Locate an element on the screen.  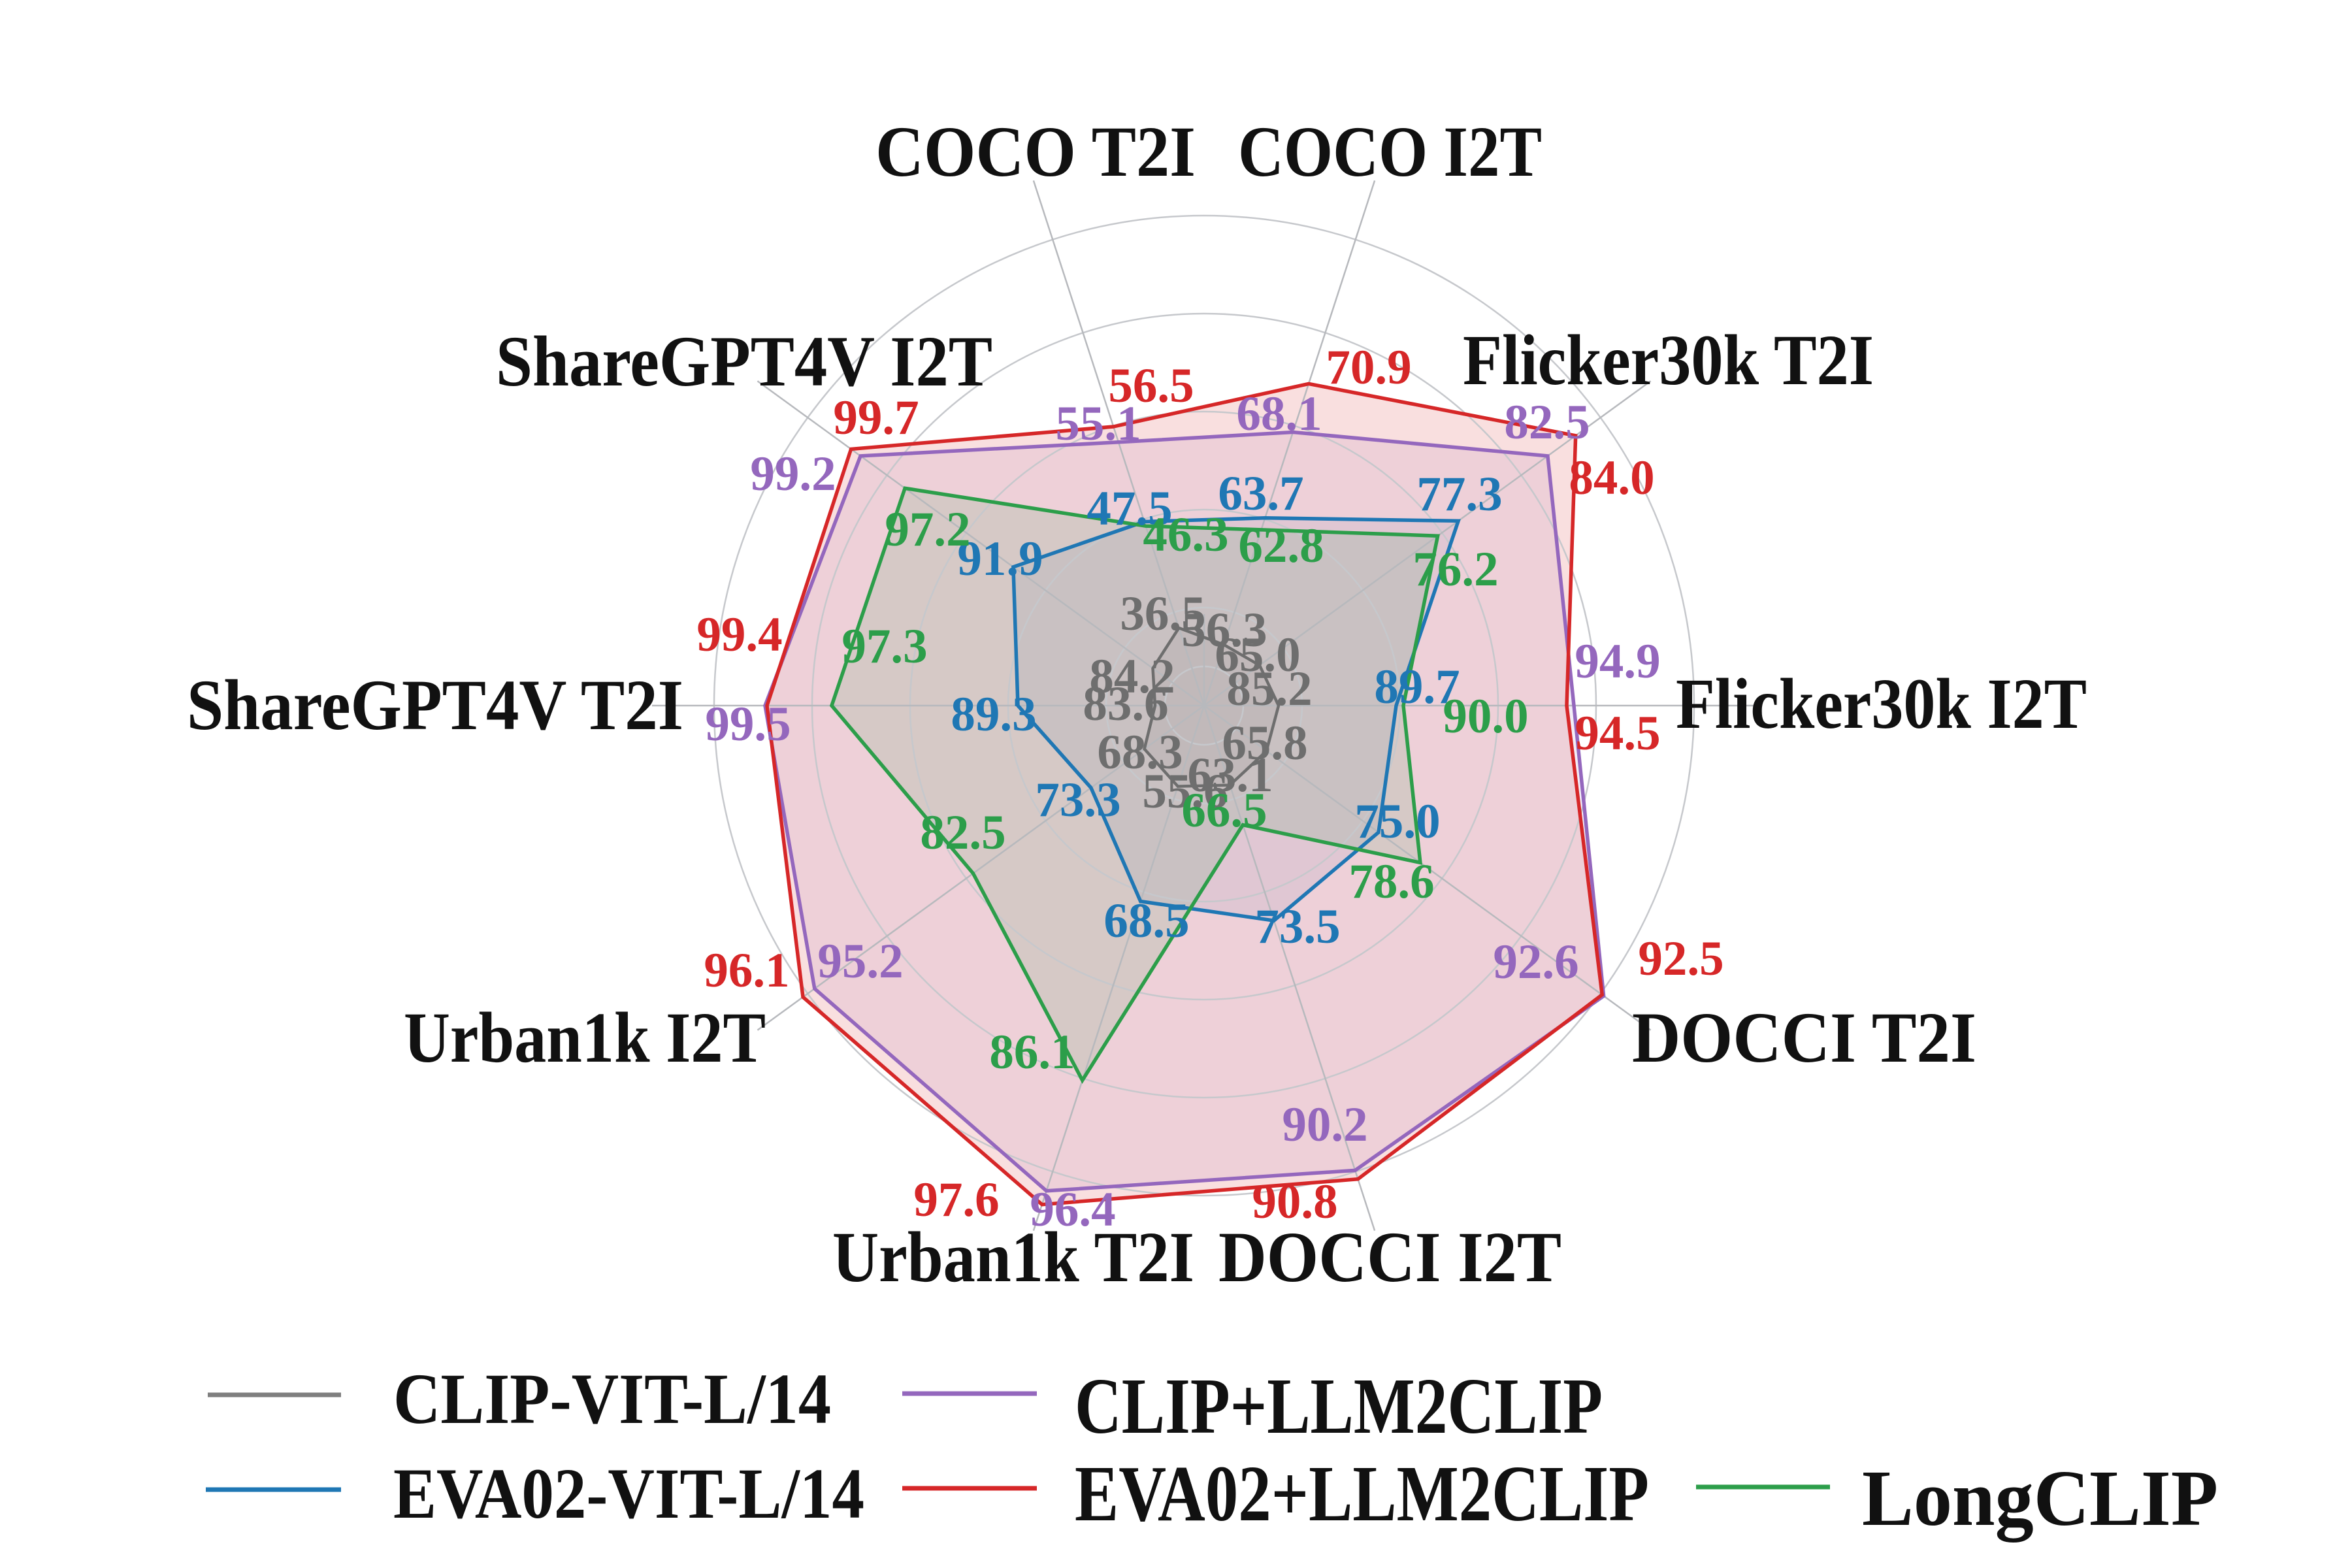
svg-text: 55.1 is located at coordinates (1098, 424).